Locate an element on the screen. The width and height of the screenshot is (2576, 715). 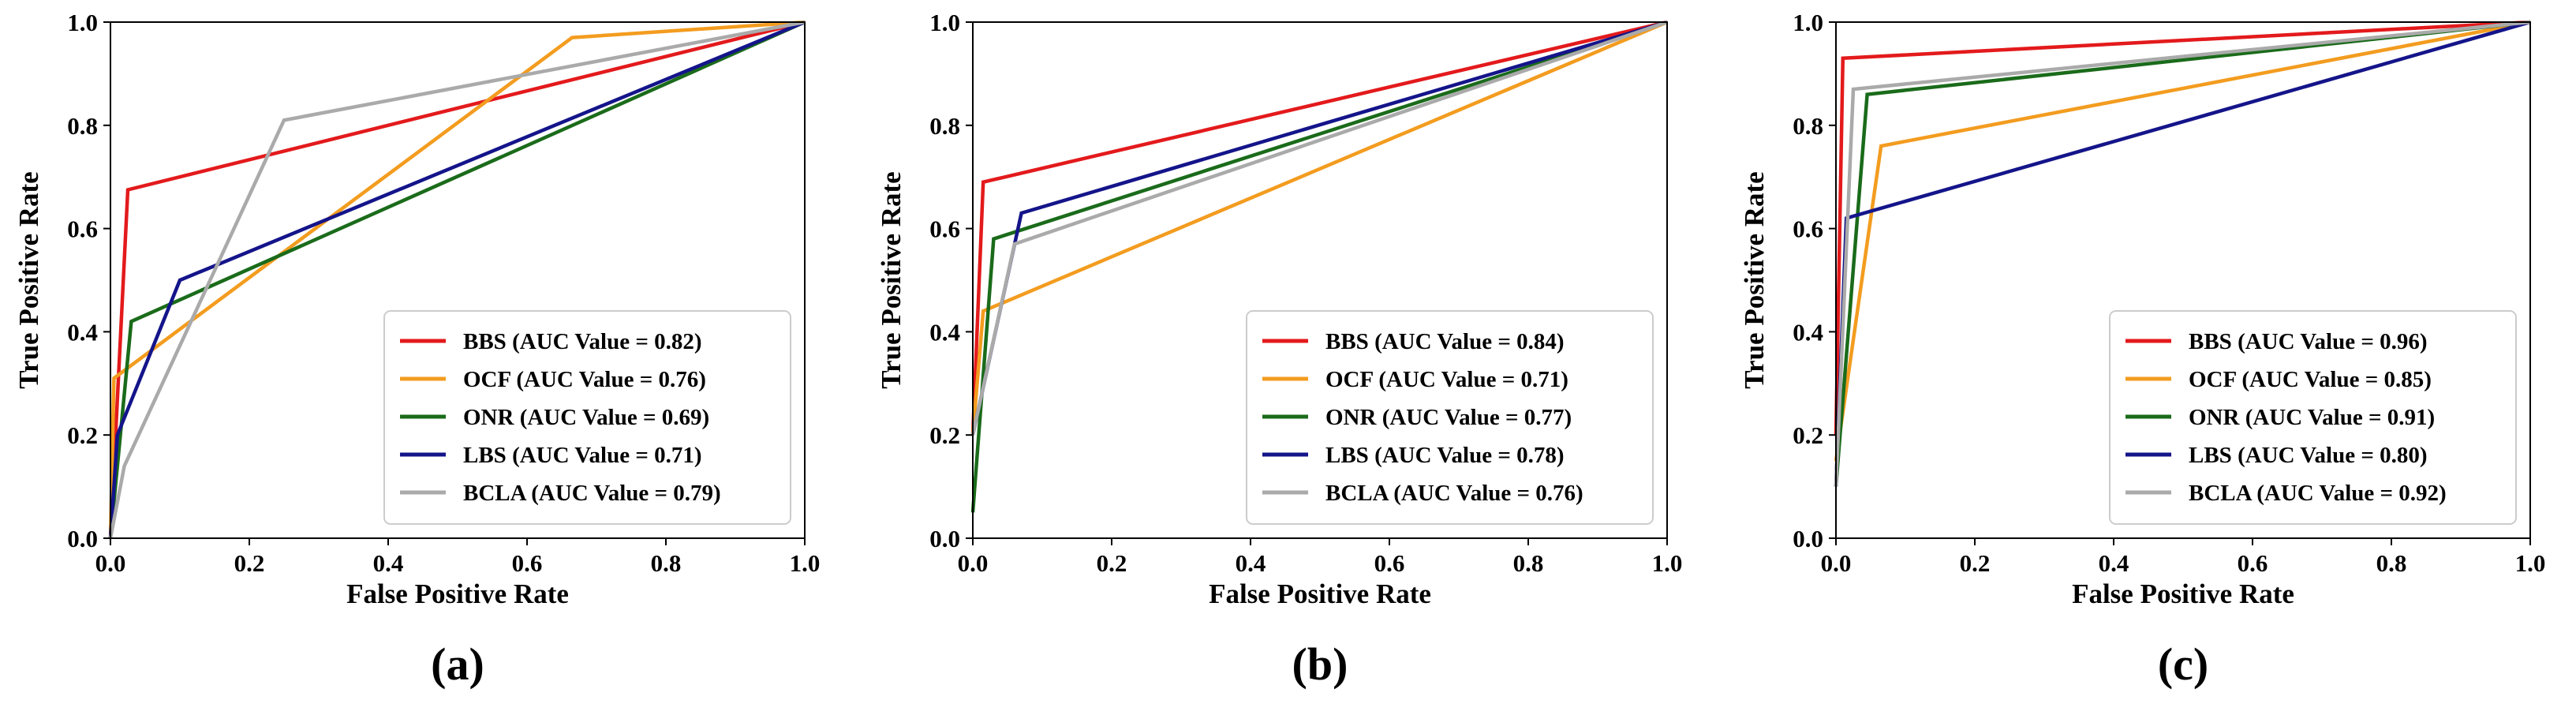
y-tick-label-a-5: 1.0 is located at coordinates (82, 23).